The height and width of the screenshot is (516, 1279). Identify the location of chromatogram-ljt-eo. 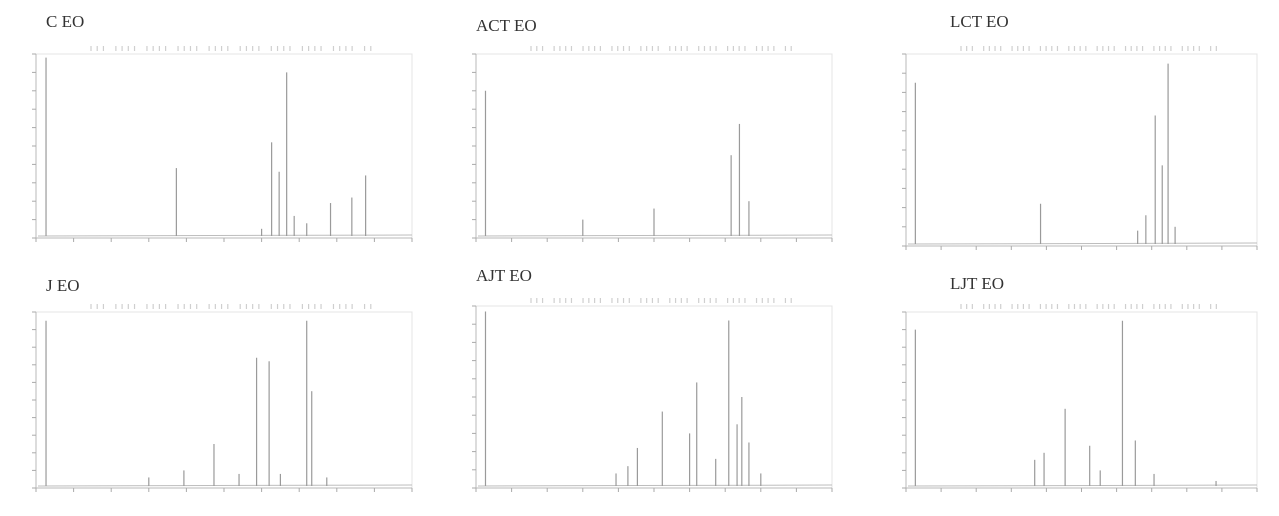
(1080, 398).